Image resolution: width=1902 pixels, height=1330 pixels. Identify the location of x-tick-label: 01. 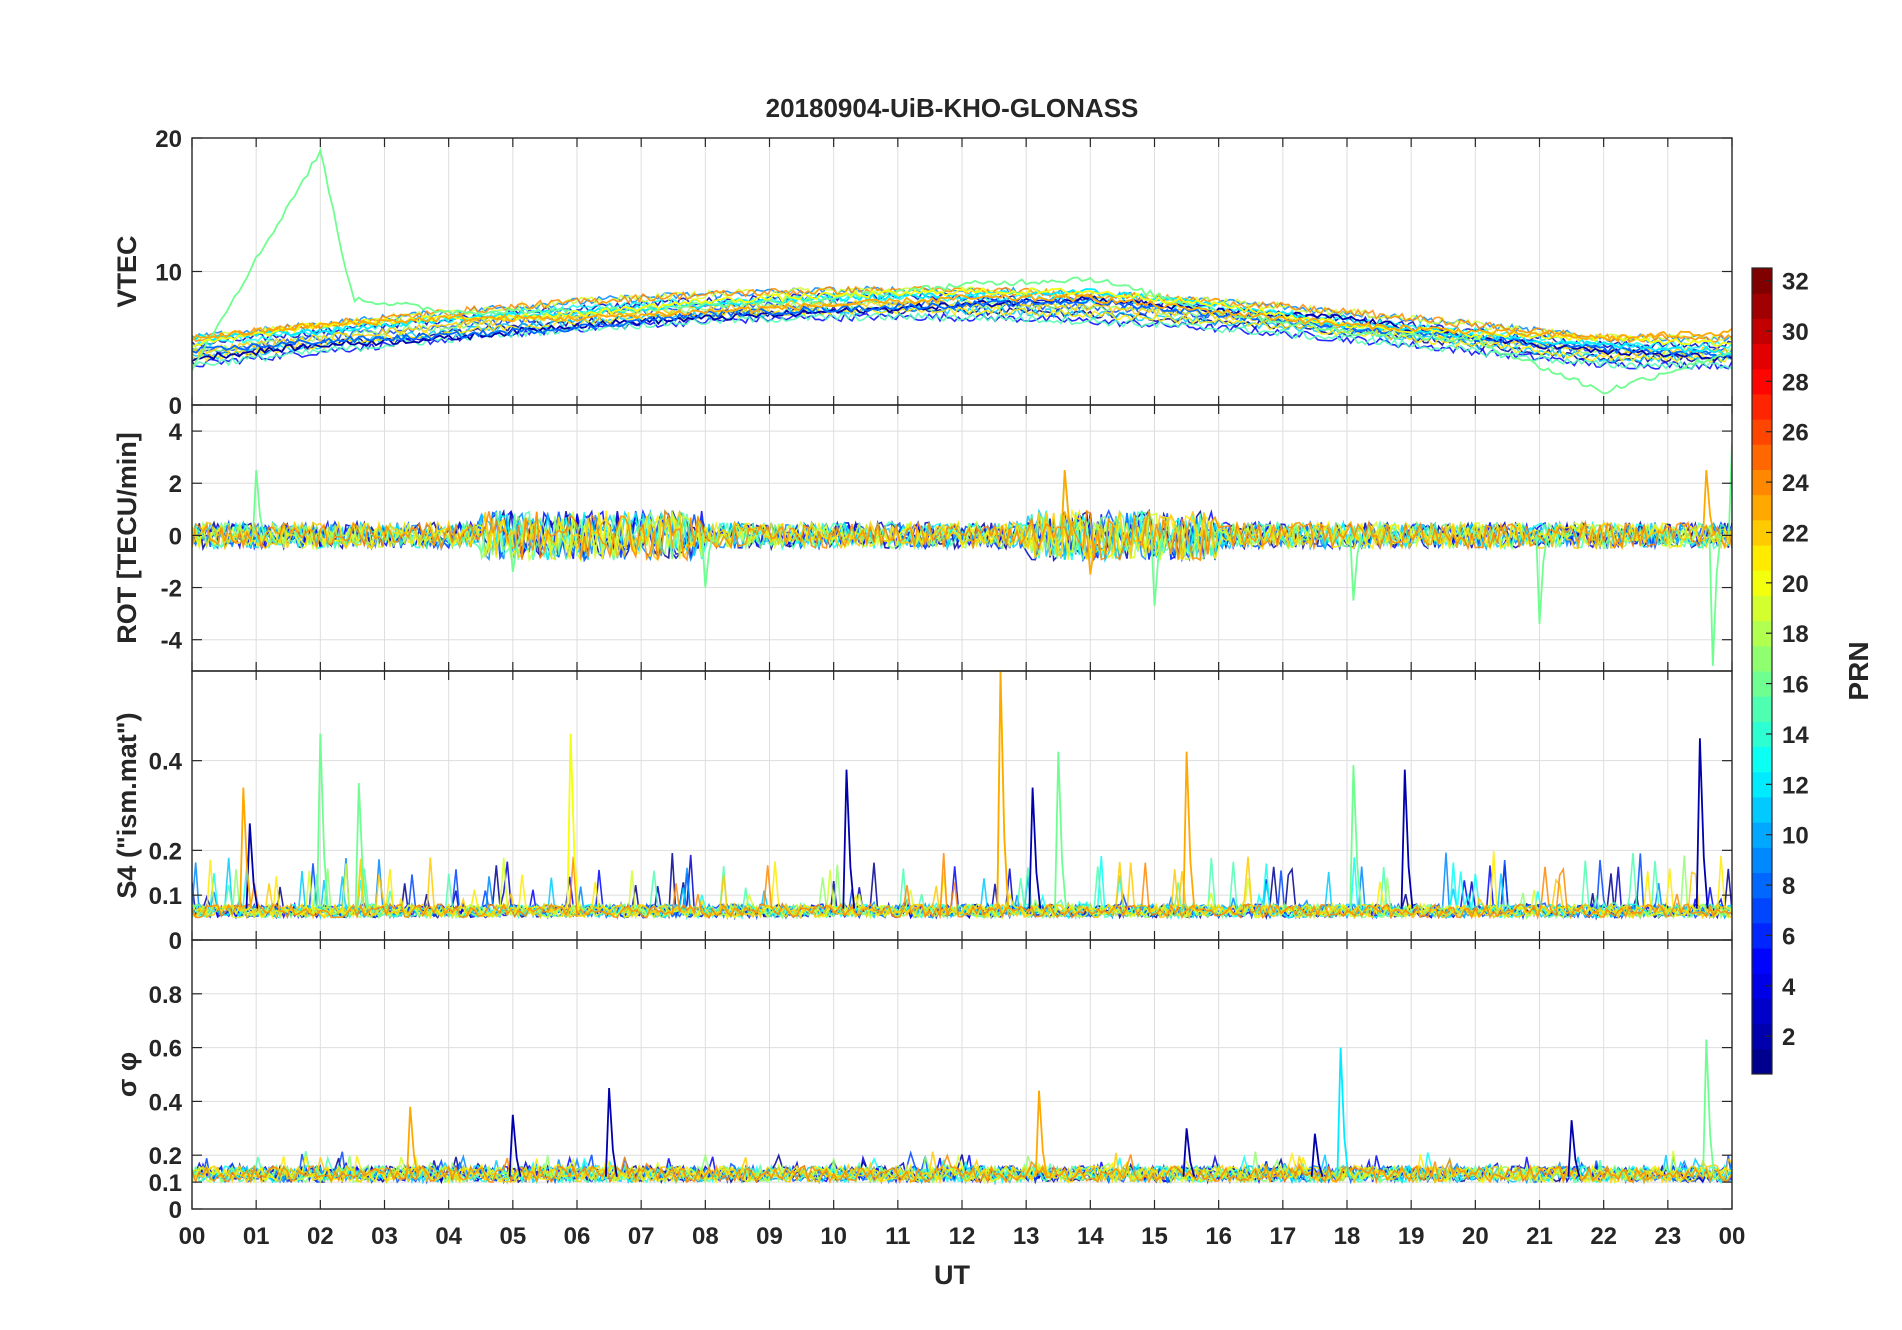
(256, 1236).